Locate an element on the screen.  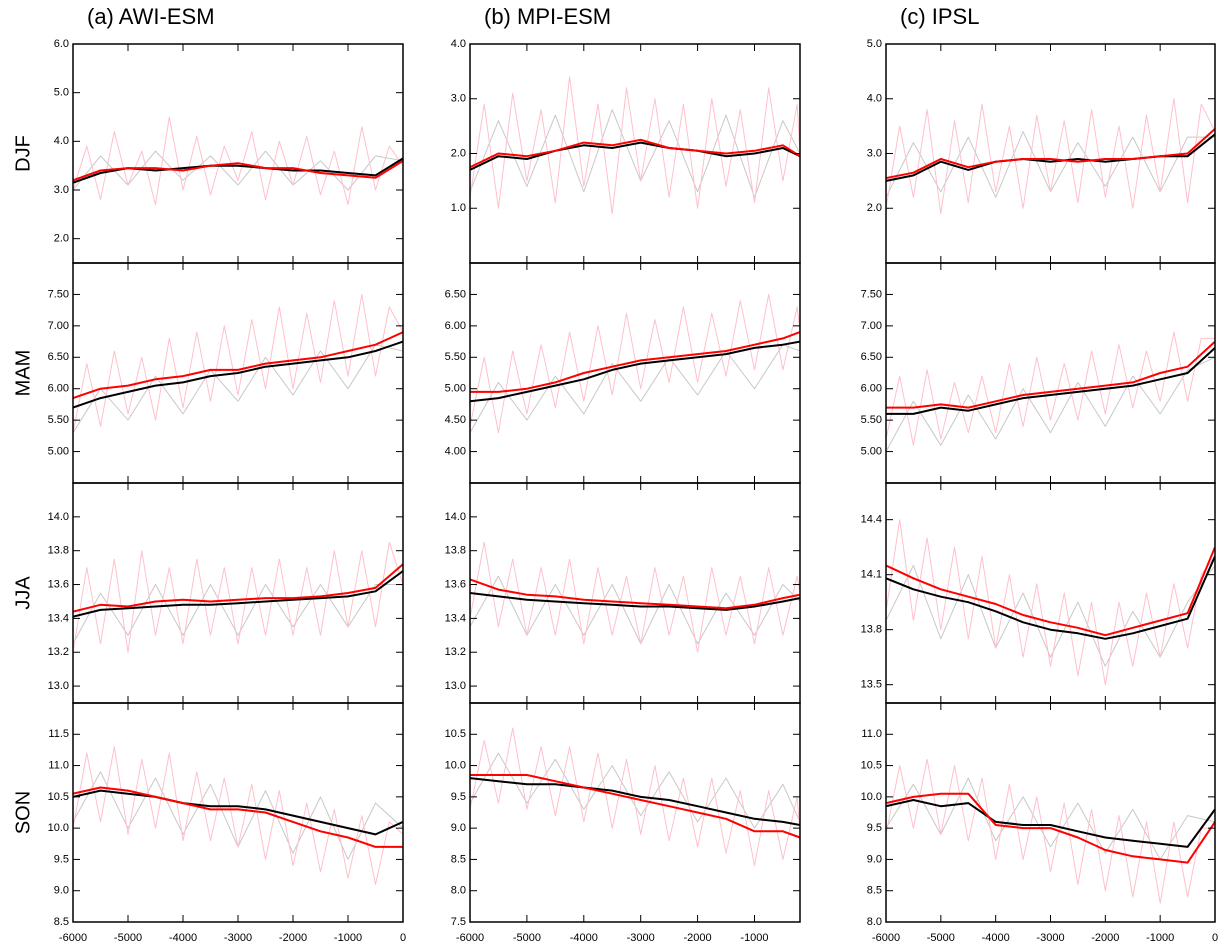
y-tick-label: 8.0 is located at coordinates (458, 891).